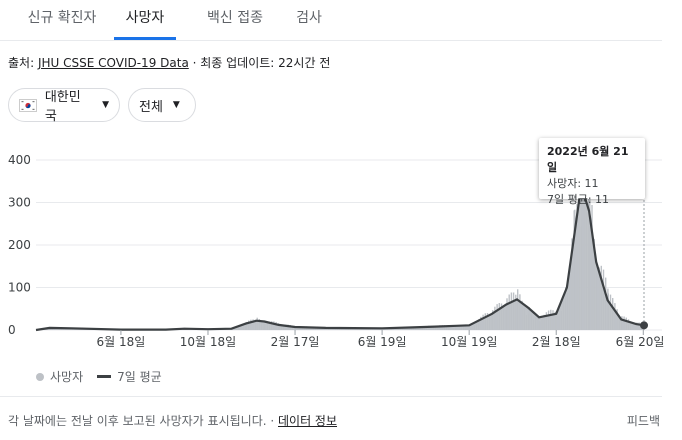  I want to click on chart-legend: 사망자 7일 평균, so click(99, 376).